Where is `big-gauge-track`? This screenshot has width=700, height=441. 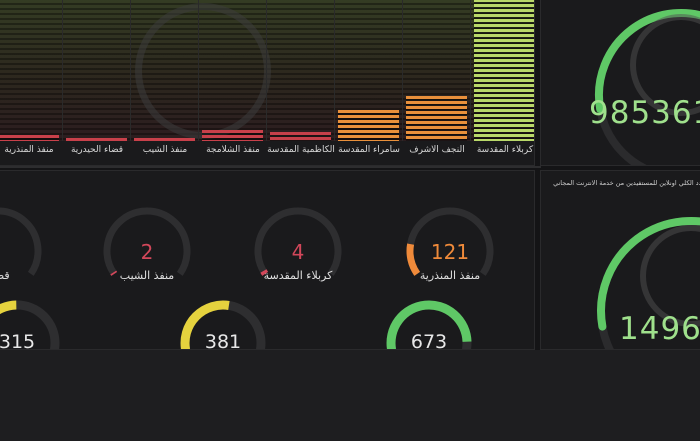
big-gauge-track is located at coordinates (30, 324).